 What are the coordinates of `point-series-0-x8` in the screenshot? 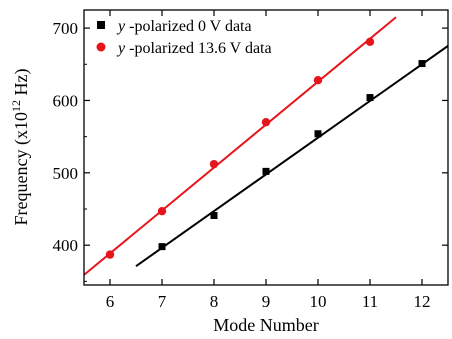 It's located at (214, 216).